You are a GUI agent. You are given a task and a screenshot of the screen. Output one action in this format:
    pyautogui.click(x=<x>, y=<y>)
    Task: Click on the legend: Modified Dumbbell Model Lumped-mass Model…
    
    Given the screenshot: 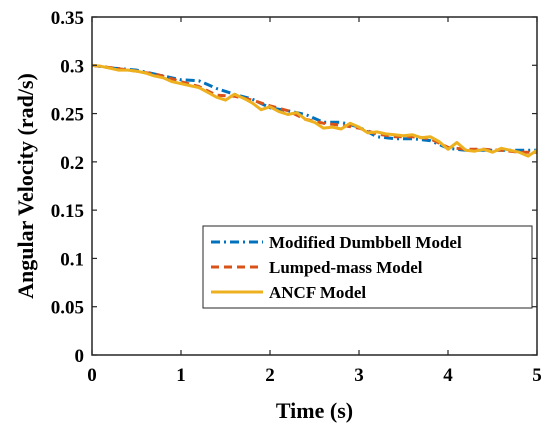 What is the action you would take?
    pyautogui.click(x=367, y=267)
    